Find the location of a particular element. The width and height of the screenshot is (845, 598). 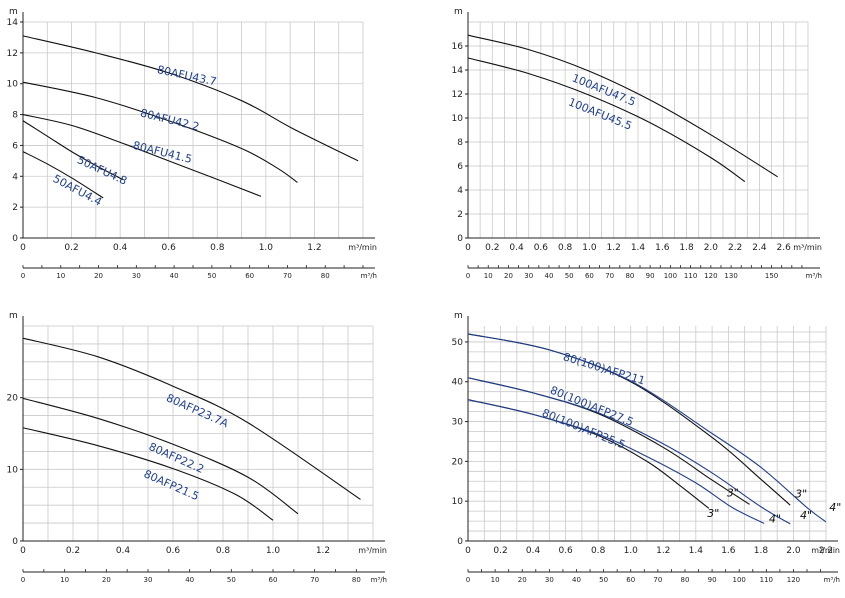

x2-tick-label: 90 is located at coordinates (650, 276).